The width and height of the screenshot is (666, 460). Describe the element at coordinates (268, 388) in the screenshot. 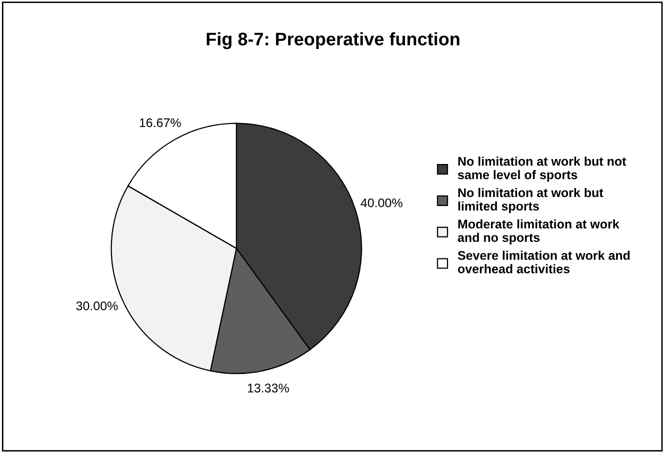

I see `data-label: 13.33%` at that location.